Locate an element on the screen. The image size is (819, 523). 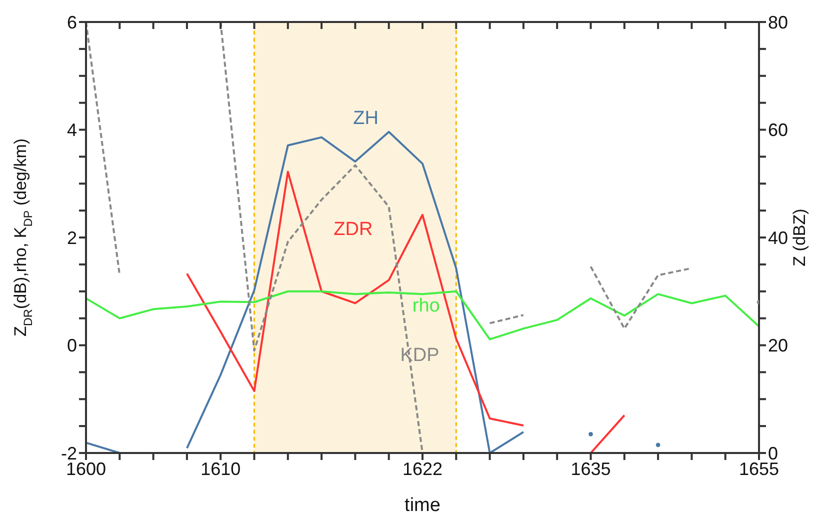
x-tick-label: 1622 is located at coordinates (422, 468).